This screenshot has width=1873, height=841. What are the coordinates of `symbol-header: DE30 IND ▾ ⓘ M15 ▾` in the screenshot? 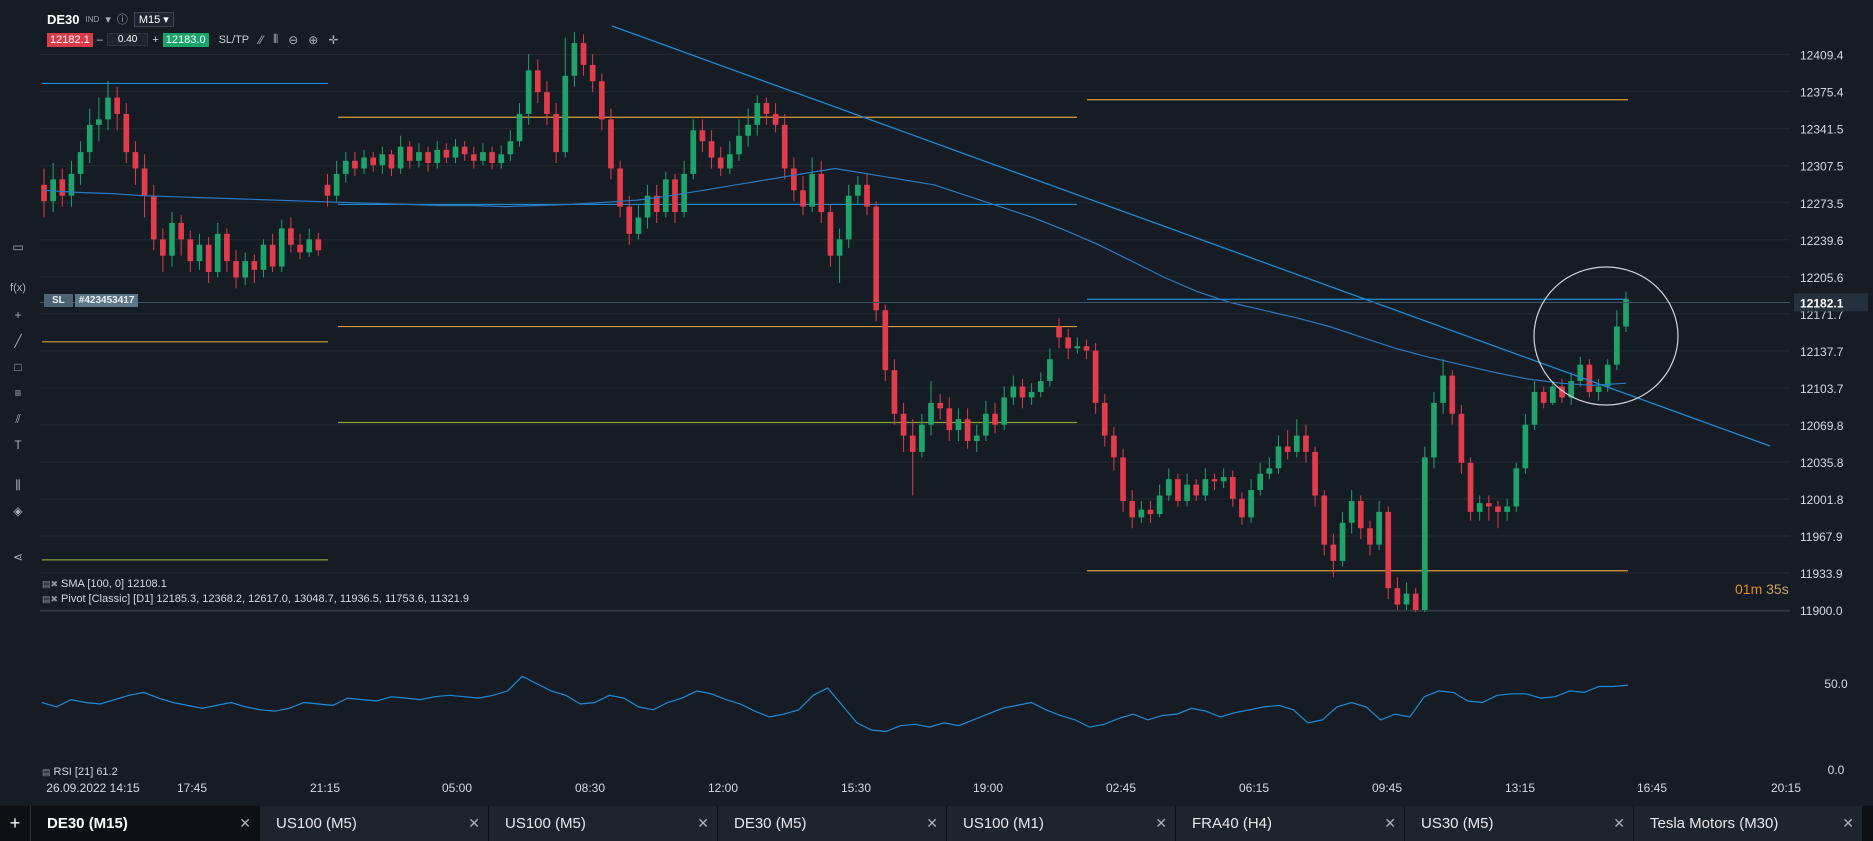 It's located at (110, 19).